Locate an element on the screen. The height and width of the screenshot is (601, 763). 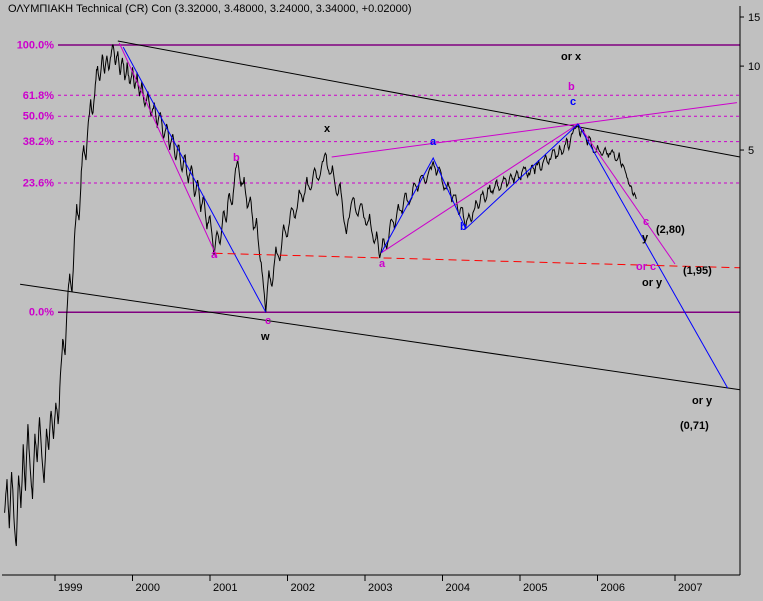
abc-zigzag-blue is located at coordinates (479, 188).